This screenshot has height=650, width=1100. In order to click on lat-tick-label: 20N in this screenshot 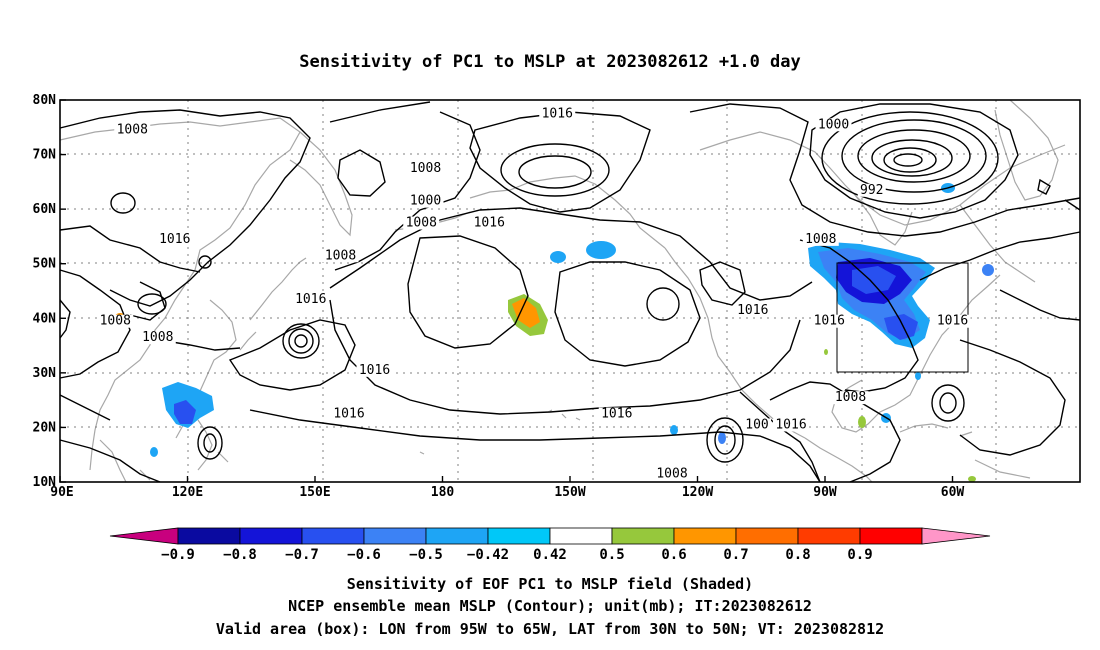, I will do `click(45, 427)`.